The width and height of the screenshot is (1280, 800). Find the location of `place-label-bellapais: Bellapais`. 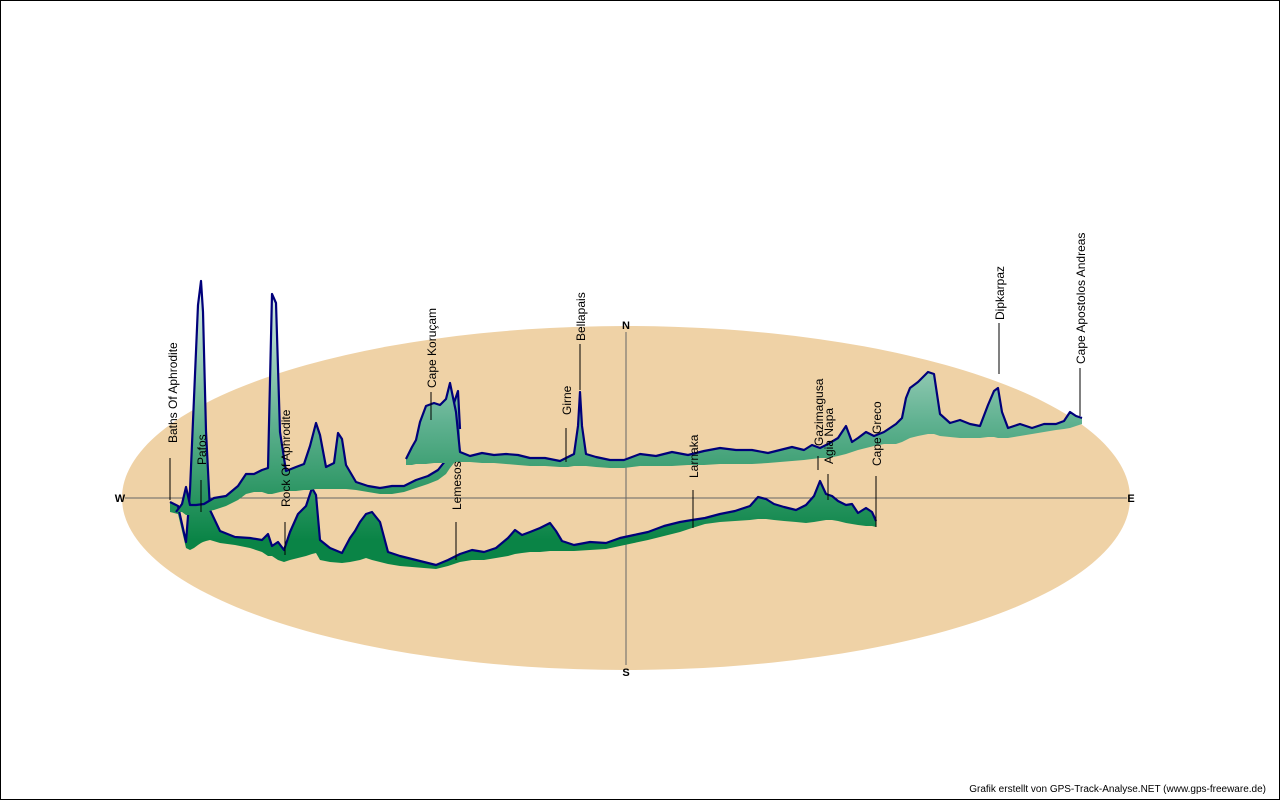

place-label-bellapais: Bellapais is located at coordinates (581, 316).